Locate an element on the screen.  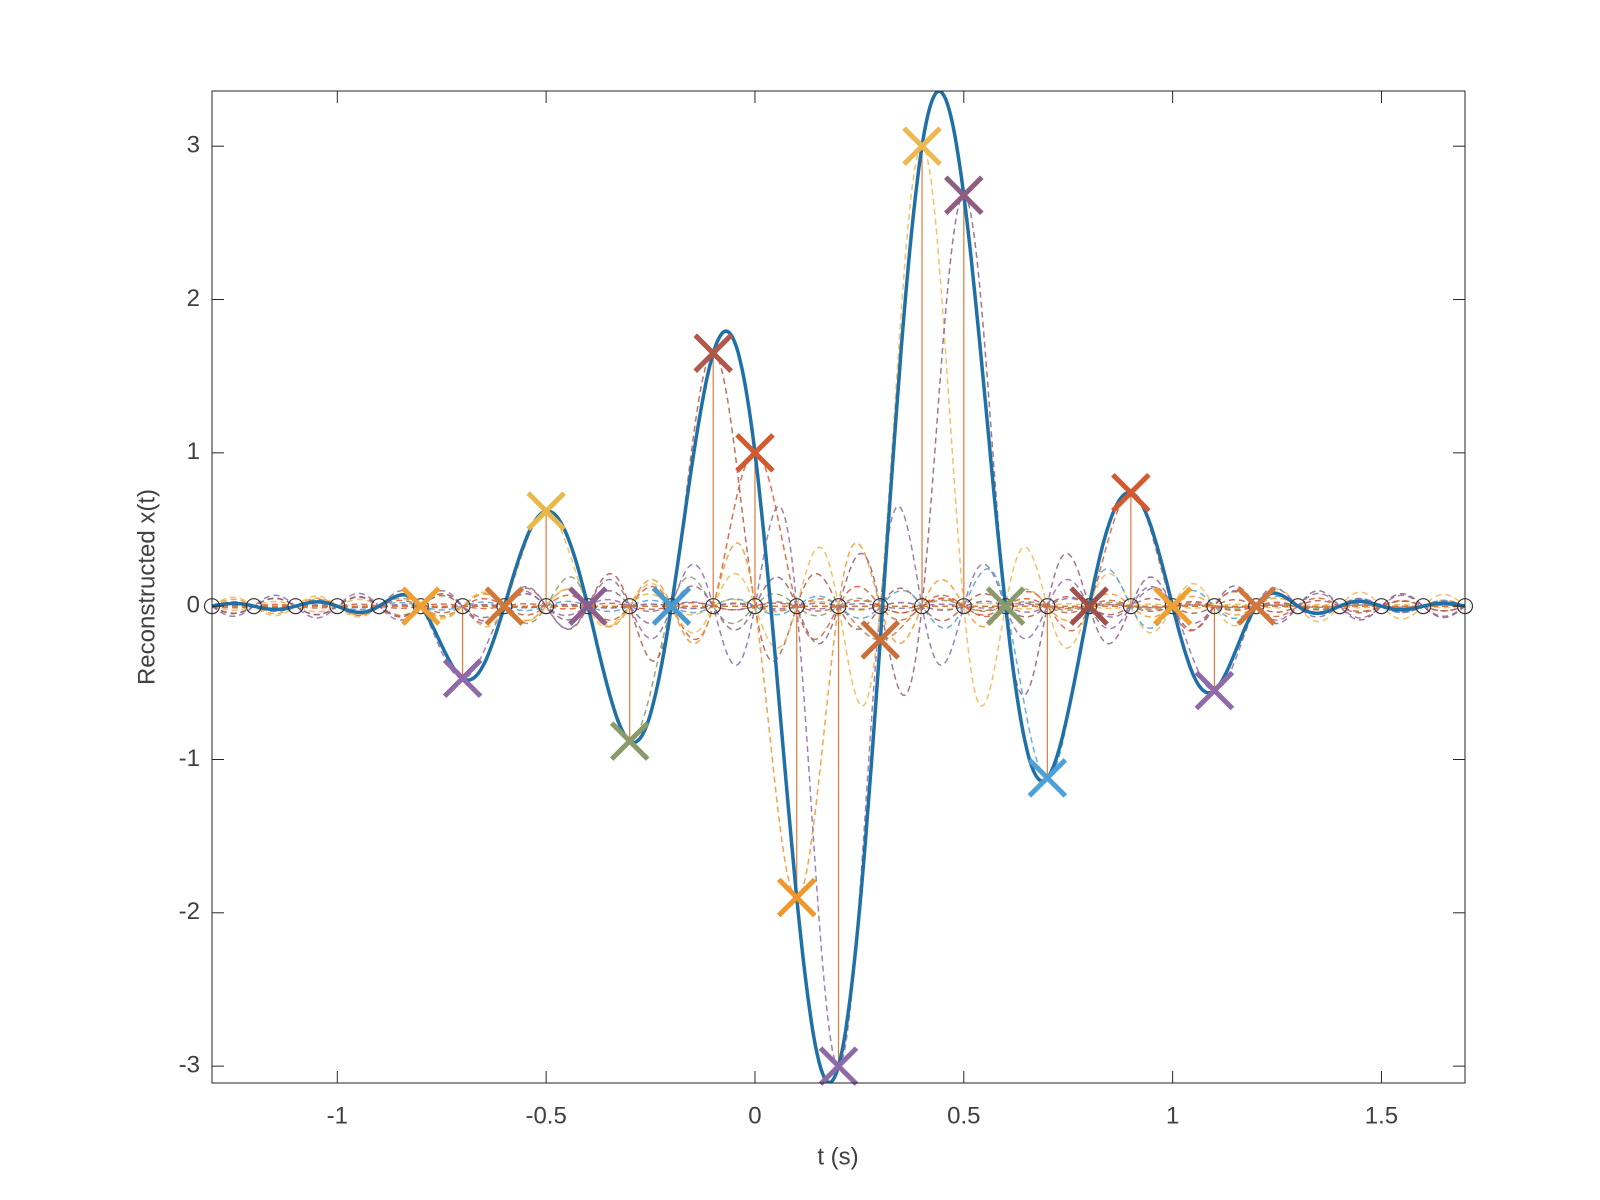
x-tick-label: 1 is located at coordinates (1172, 1115).